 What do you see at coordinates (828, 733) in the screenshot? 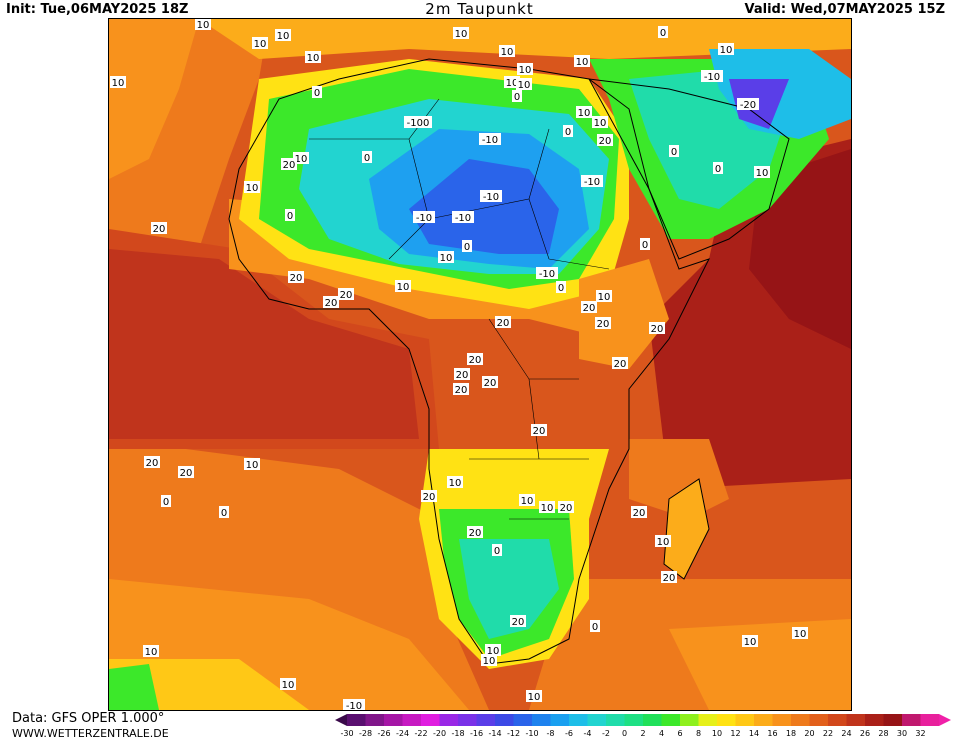
I see `legend-tick-label: 22` at bounding box center [828, 733].